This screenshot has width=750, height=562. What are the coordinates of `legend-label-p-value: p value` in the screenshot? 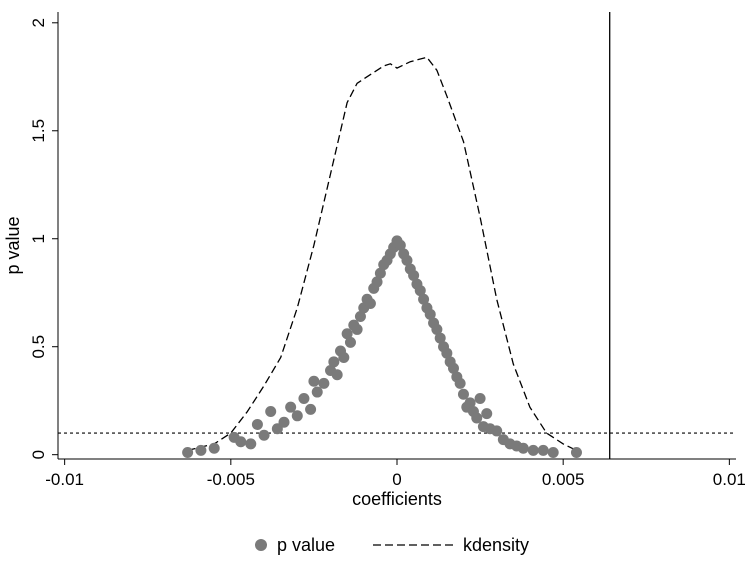 It's located at (306, 545).